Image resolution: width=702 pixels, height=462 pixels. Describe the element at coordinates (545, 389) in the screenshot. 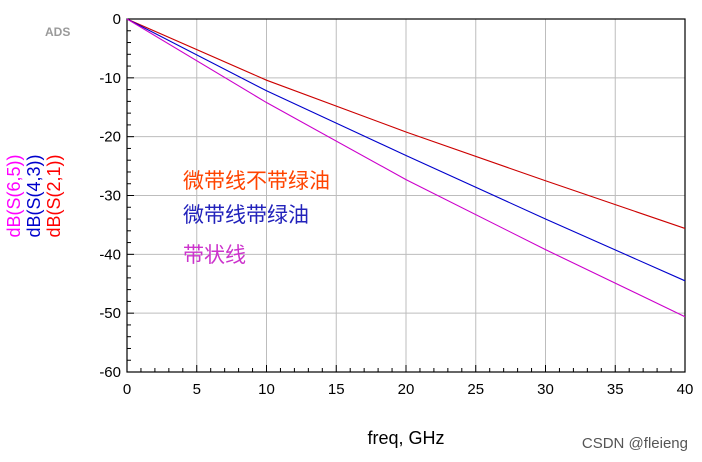

I see `x-tick-label: 30` at that location.